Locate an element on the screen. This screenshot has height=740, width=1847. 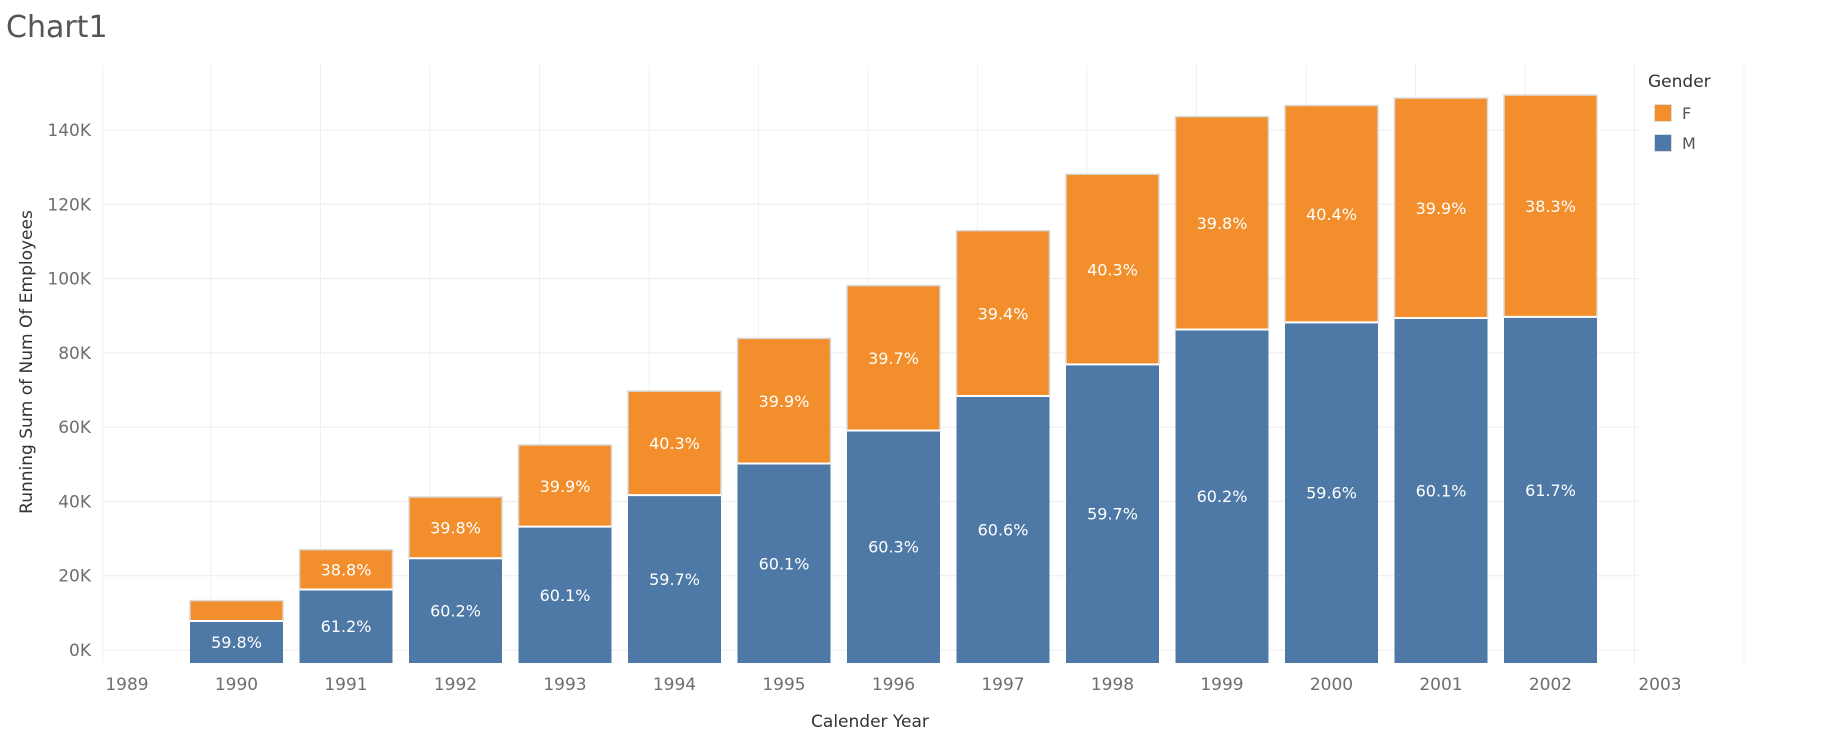
x-axis-title: Calender Year is located at coordinates (870, 722).